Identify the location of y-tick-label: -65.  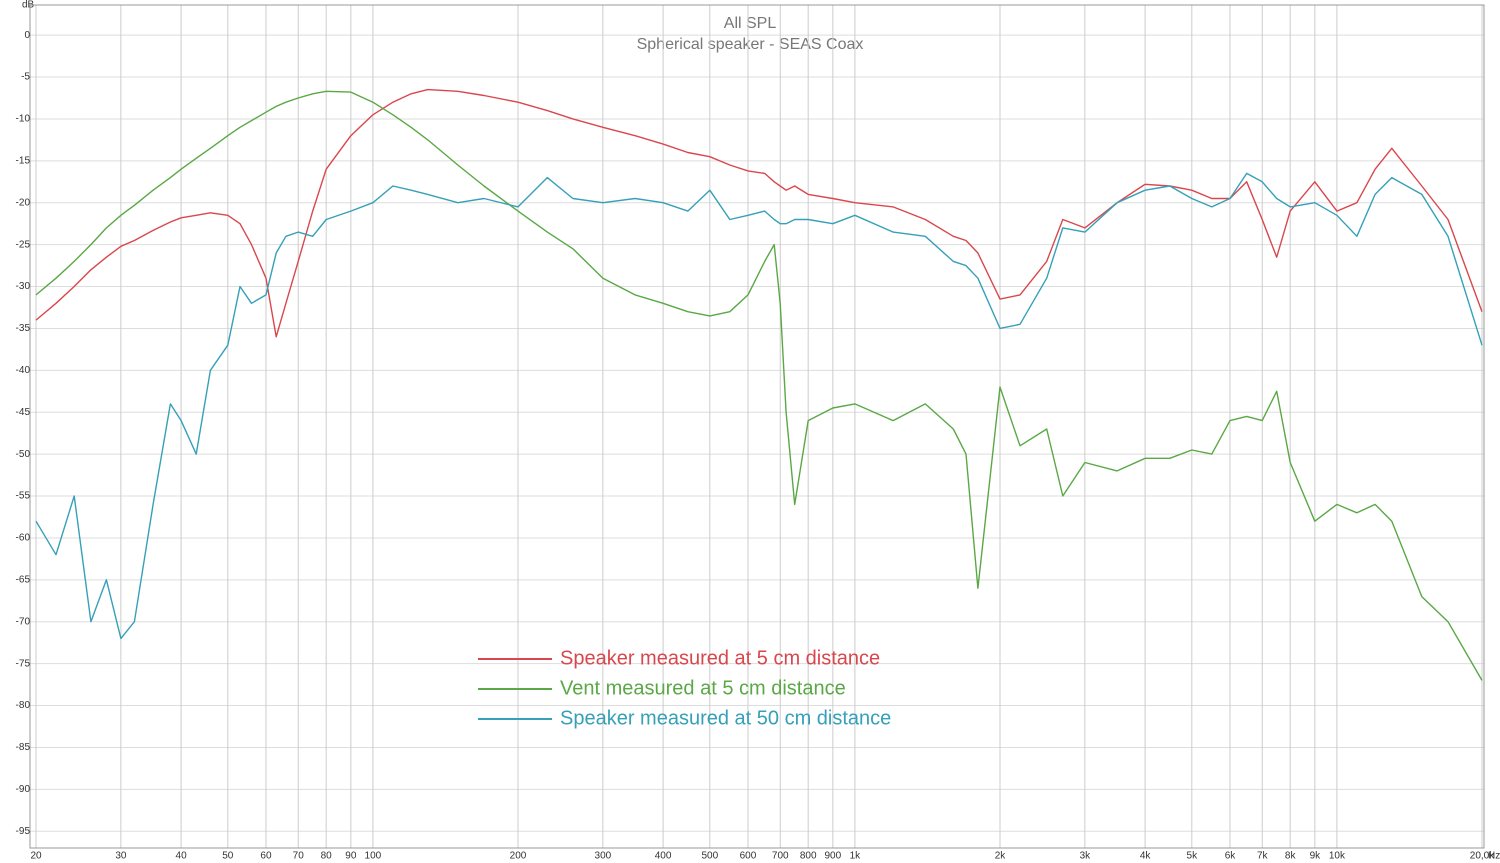
(23, 579).